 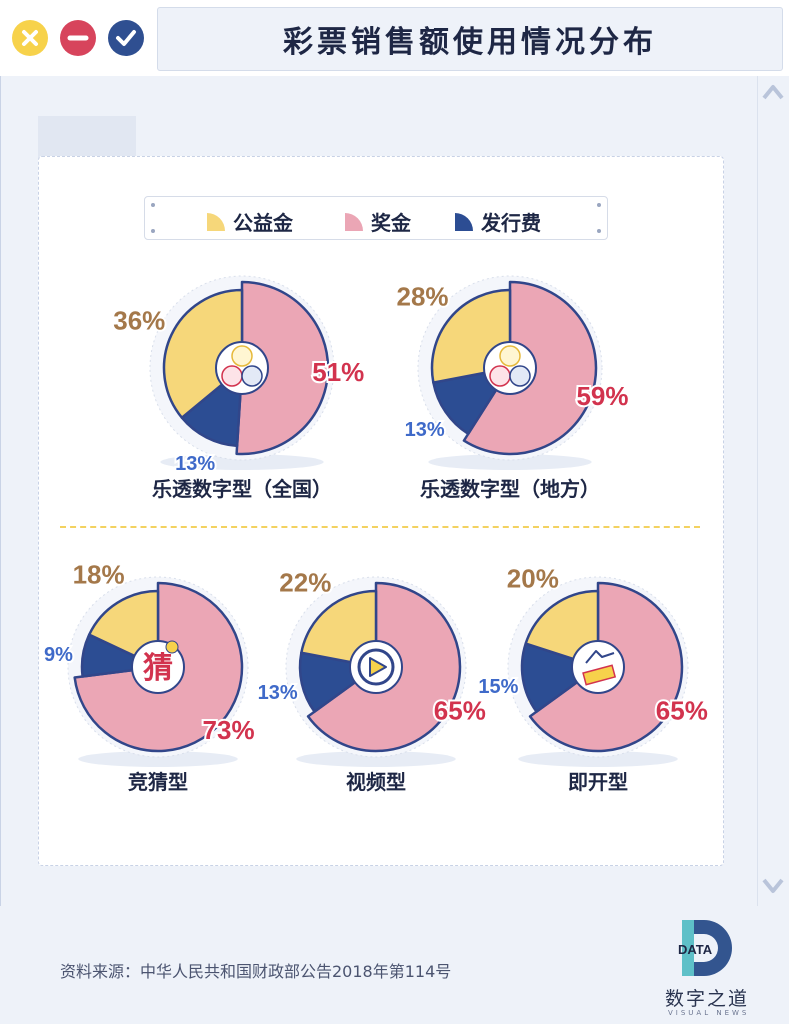 I want to click on minimize-button, so click(x=78, y=38).